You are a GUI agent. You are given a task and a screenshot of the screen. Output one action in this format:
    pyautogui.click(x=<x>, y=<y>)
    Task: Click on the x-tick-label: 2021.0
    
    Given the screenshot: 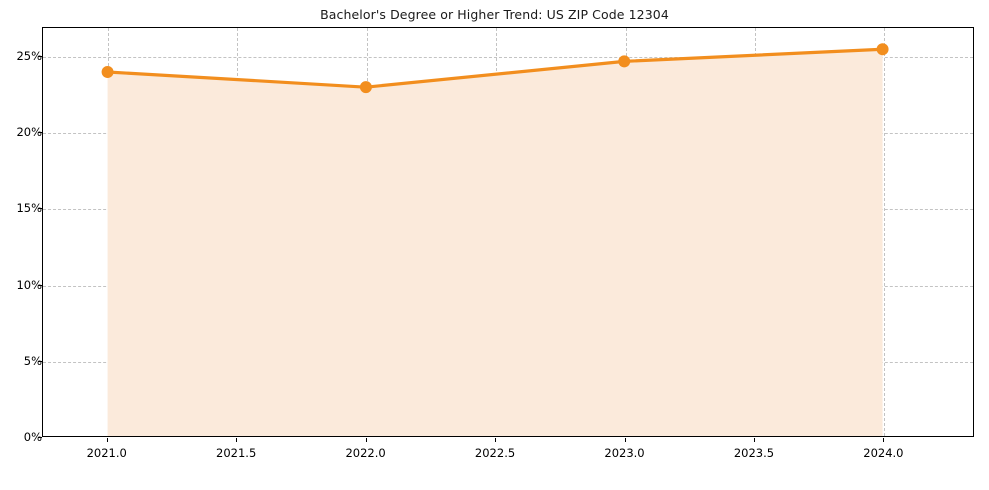 What is the action you would take?
    pyautogui.click(x=106, y=453)
    